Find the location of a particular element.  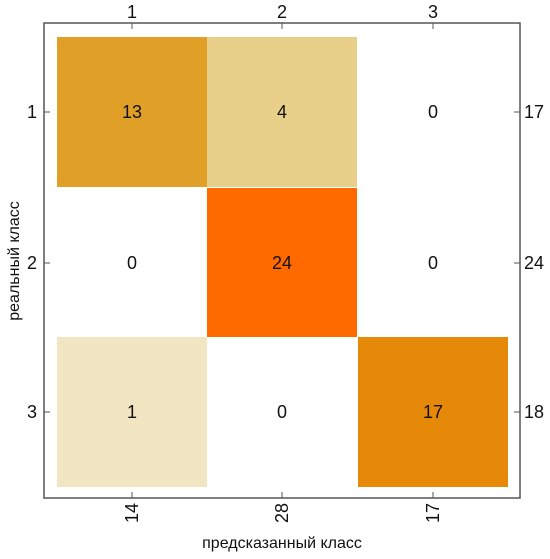

top-tick-label-2: 2 is located at coordinates (282, 12).